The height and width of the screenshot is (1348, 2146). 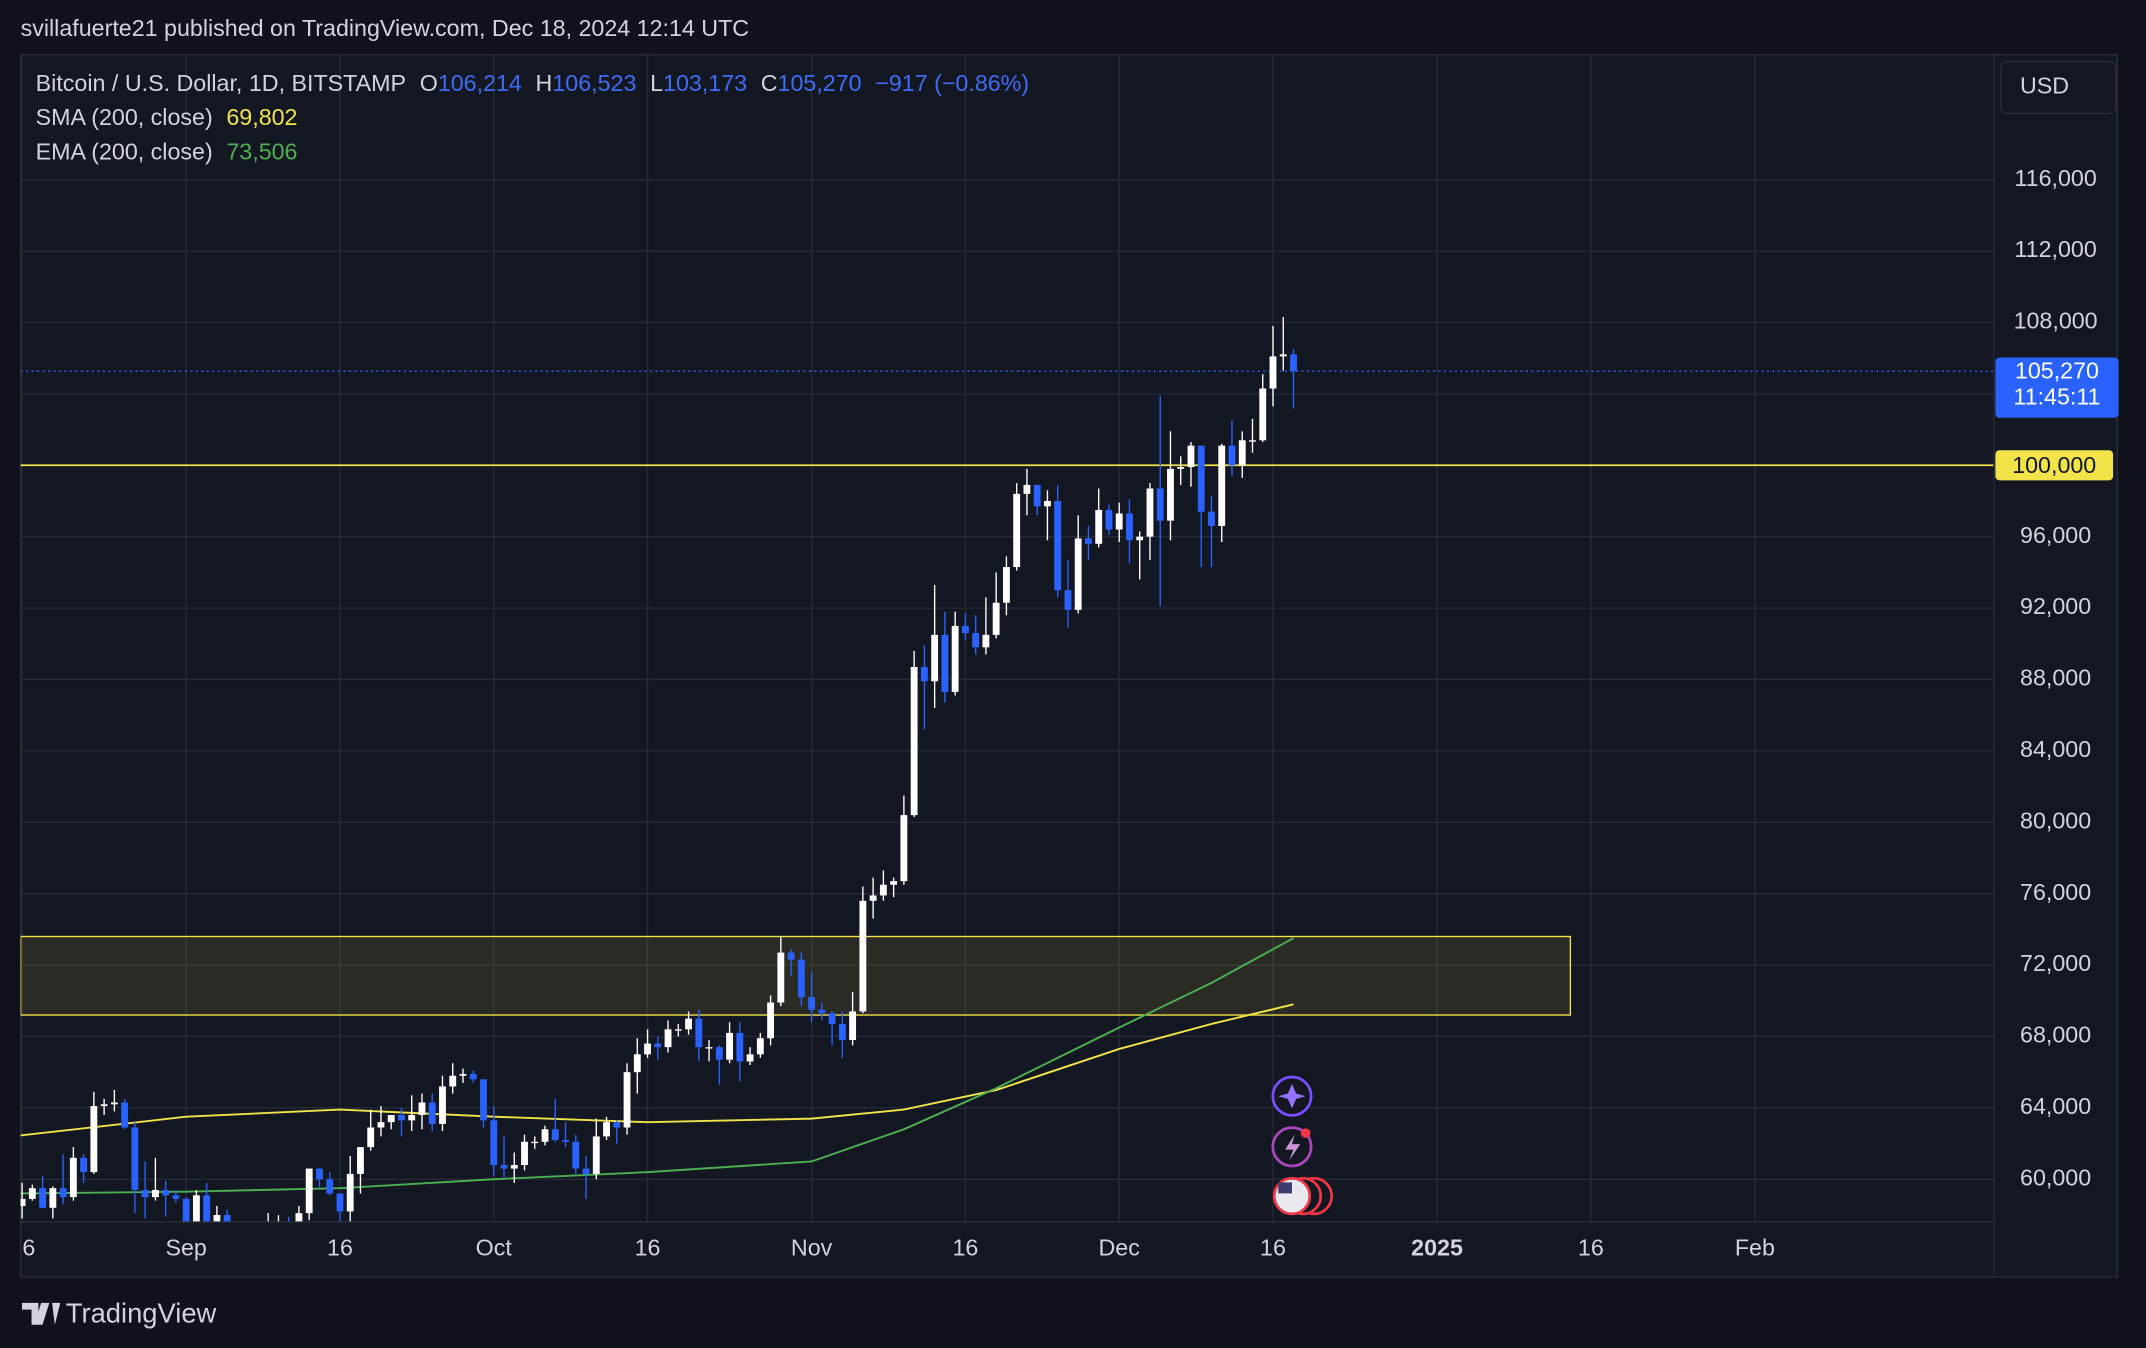 What do you see at coordinates (657, 1070) in the screenshot?
I see `indicator-line` at bounding box center [657, 1070].